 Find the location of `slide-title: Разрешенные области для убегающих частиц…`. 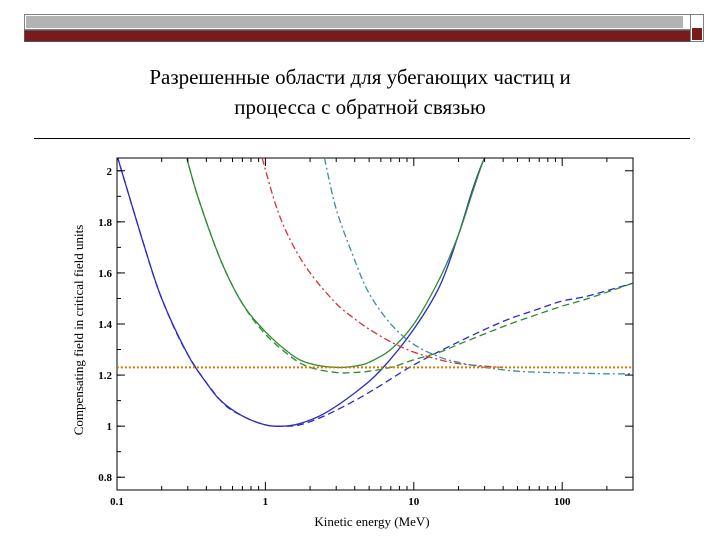

slide-title: Разрешенные области для убегающих частиц… is located at coordinates (360, 92).